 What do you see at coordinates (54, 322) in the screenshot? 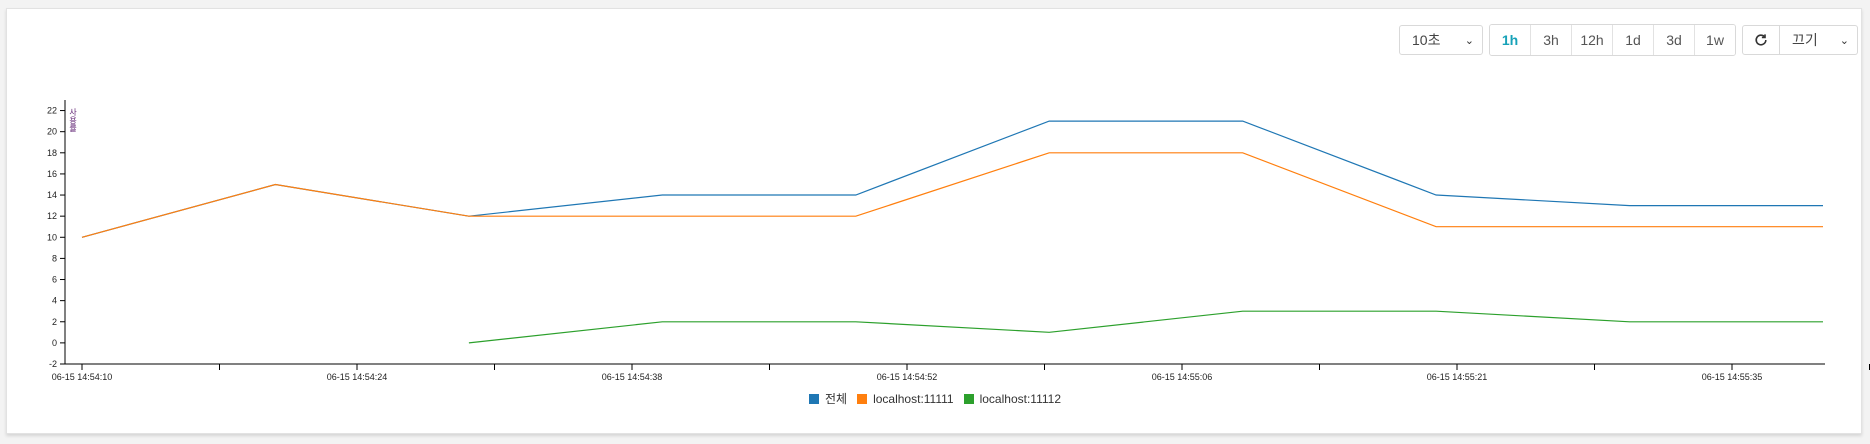
I see `y-tick-label: 2` at bounding box center [54, 322].